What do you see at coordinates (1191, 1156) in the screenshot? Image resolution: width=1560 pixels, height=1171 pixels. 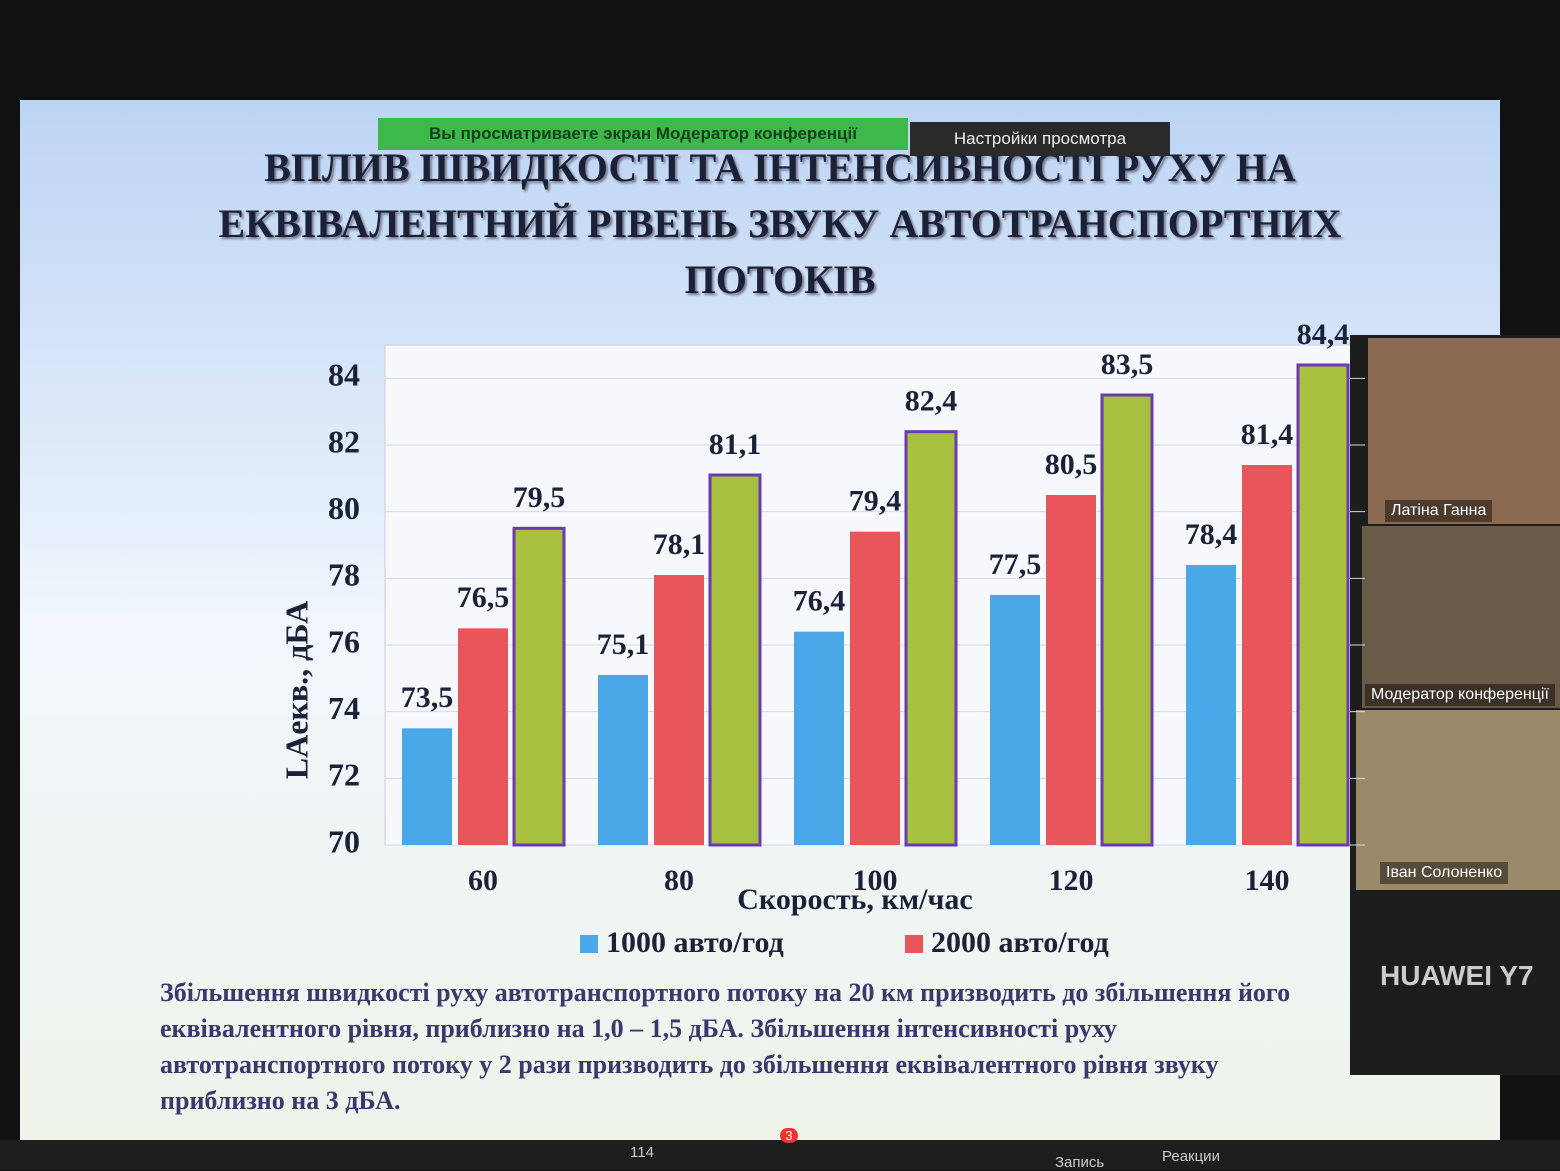 I see `reactions-button: Реакции` at bounding box center [1191, 1156].